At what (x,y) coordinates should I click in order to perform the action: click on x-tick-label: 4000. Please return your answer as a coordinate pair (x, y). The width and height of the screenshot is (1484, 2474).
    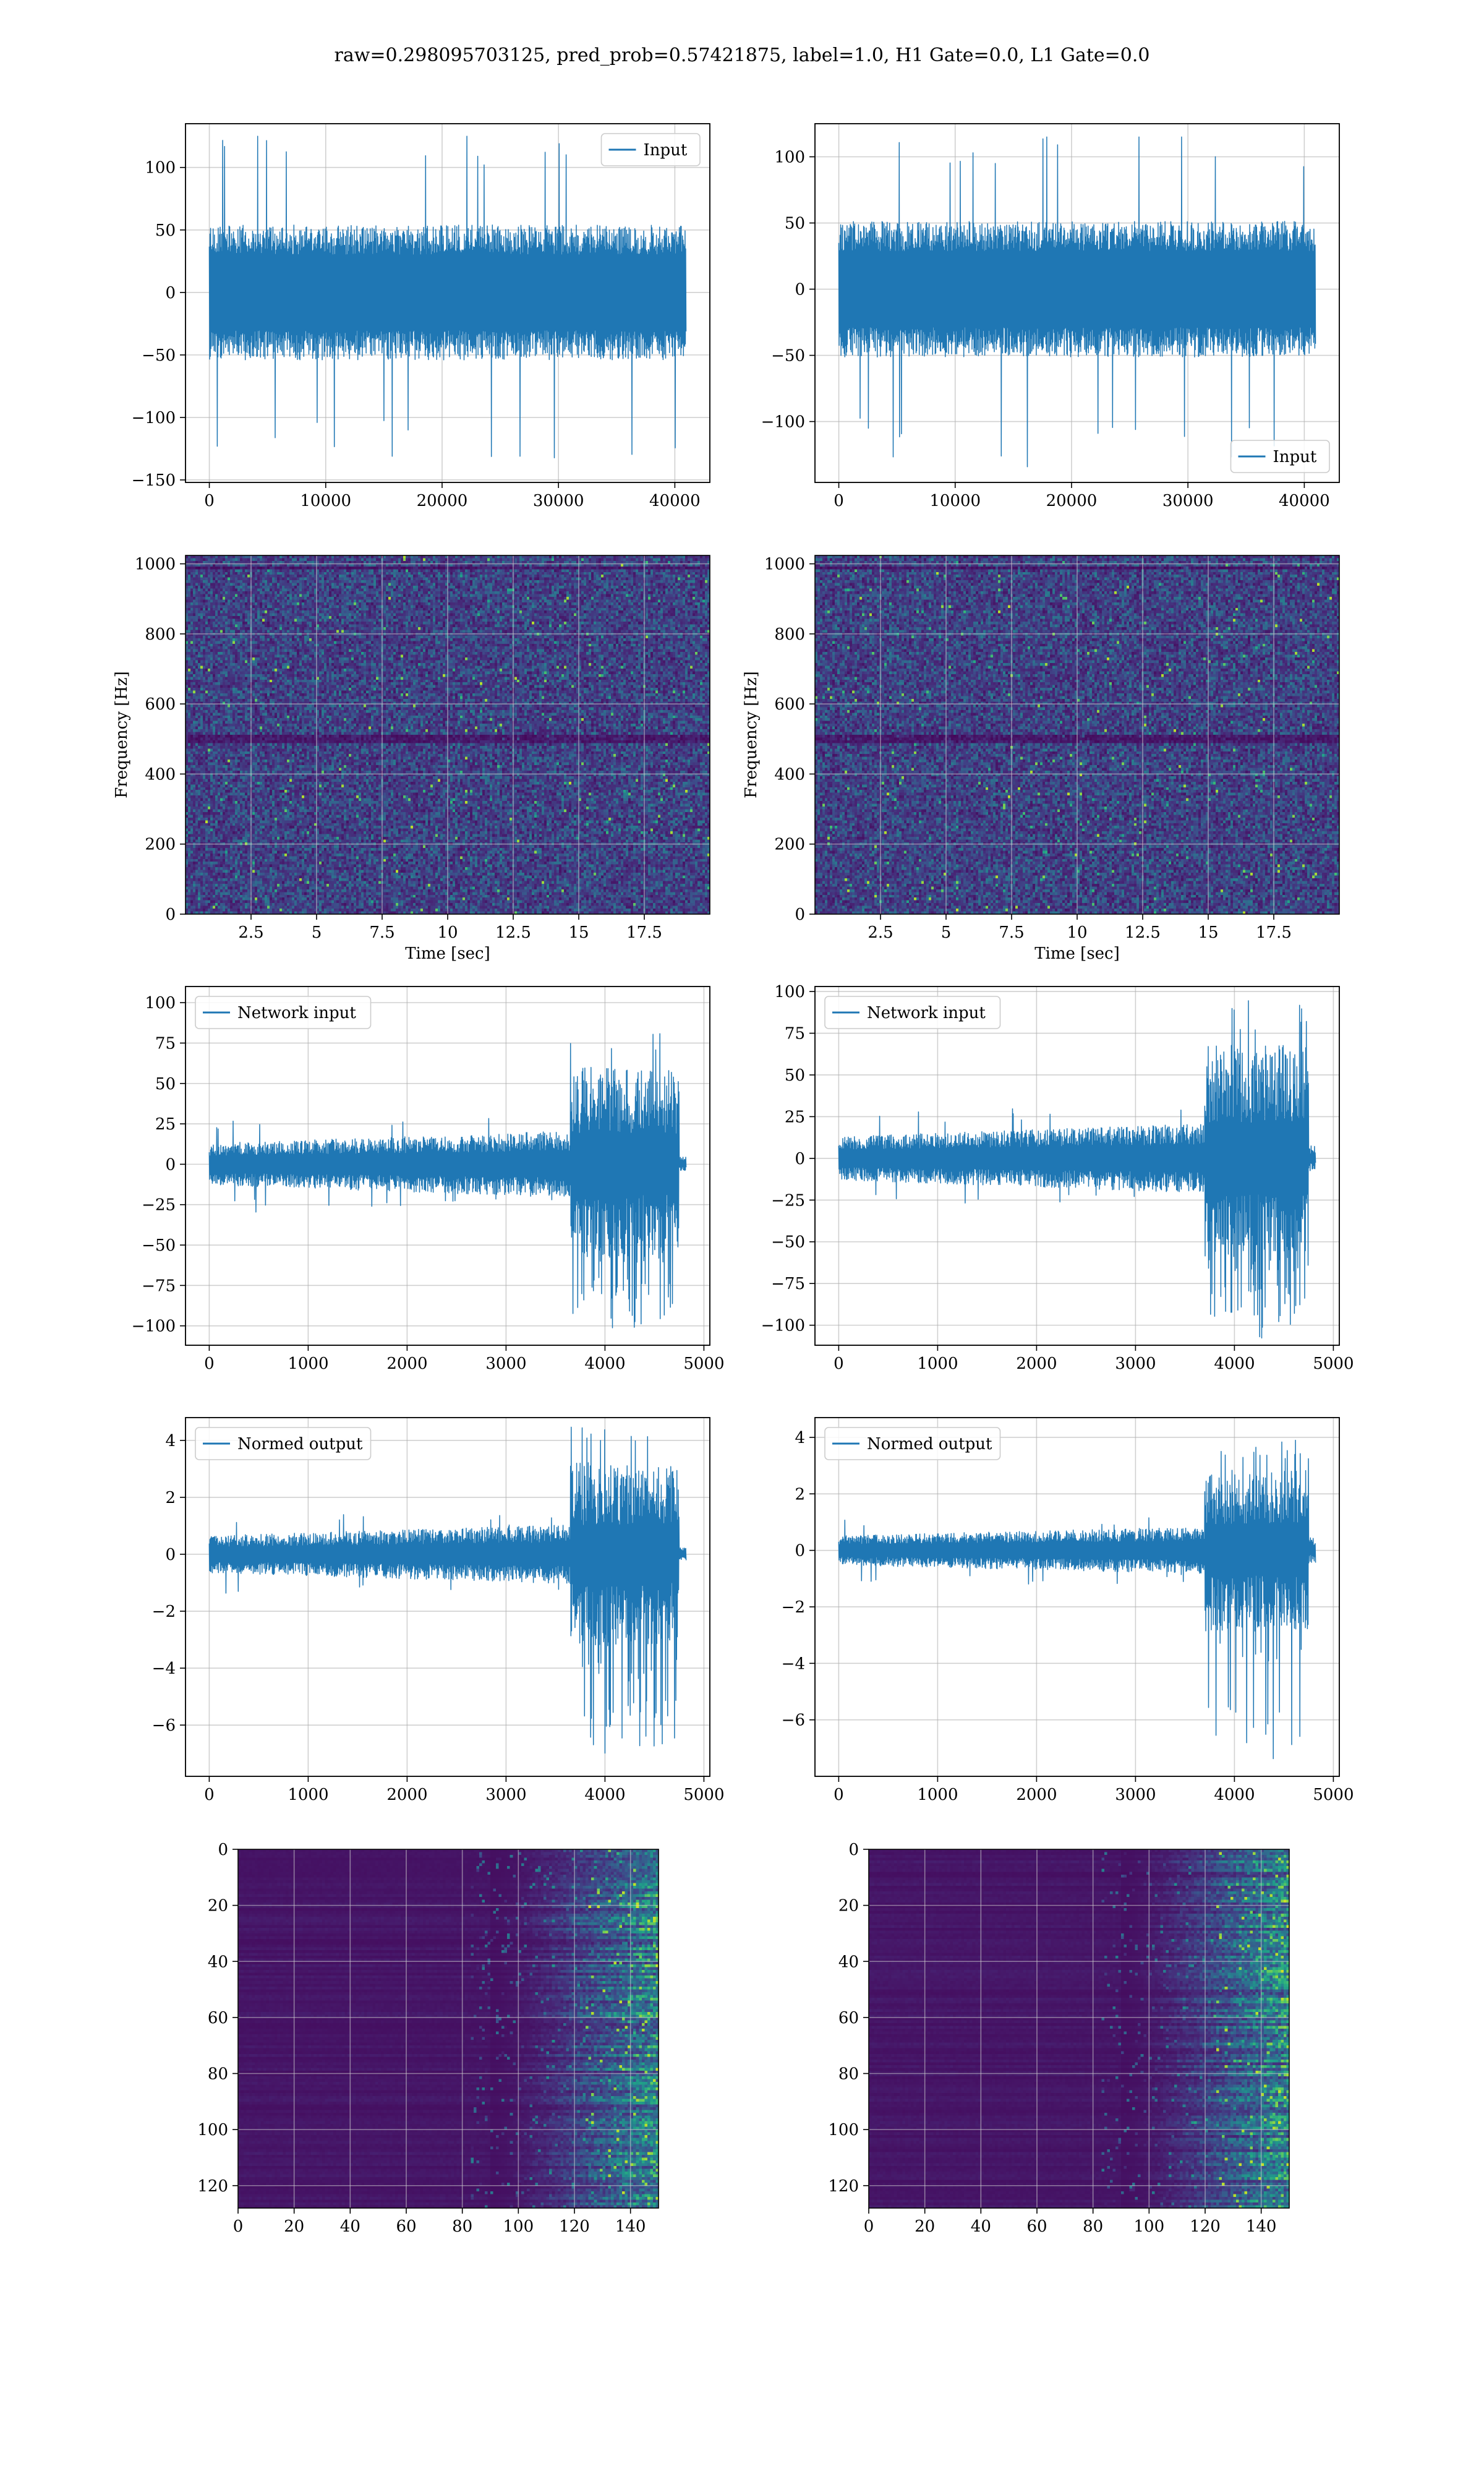
    Looking at the image, I should click on (604, 1364).